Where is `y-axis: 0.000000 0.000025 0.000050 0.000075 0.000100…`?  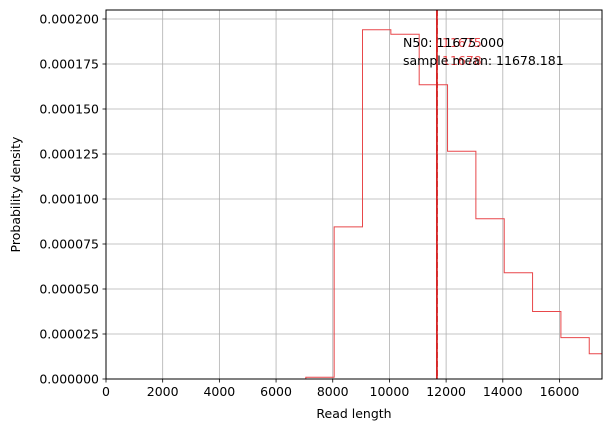
y-axis: 0.000000 0.000025 0.000050 0.000075 0.000100… is located at coordinates (72, 199).